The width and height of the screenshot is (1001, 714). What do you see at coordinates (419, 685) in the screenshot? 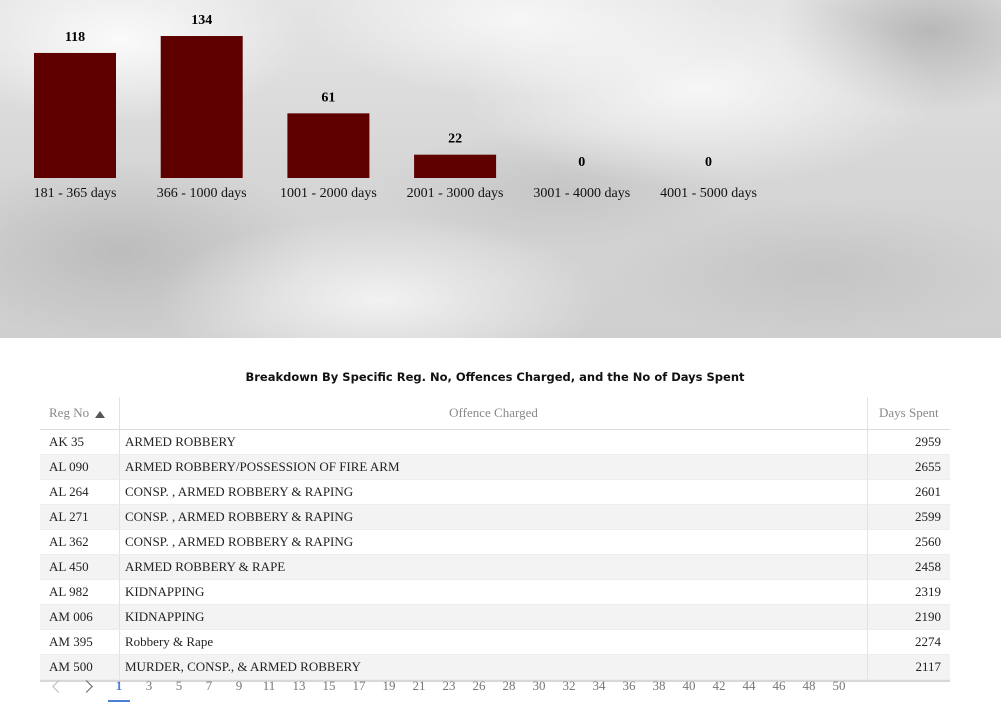
I see `page-21-link: 21` at bounding box center [419, 685].